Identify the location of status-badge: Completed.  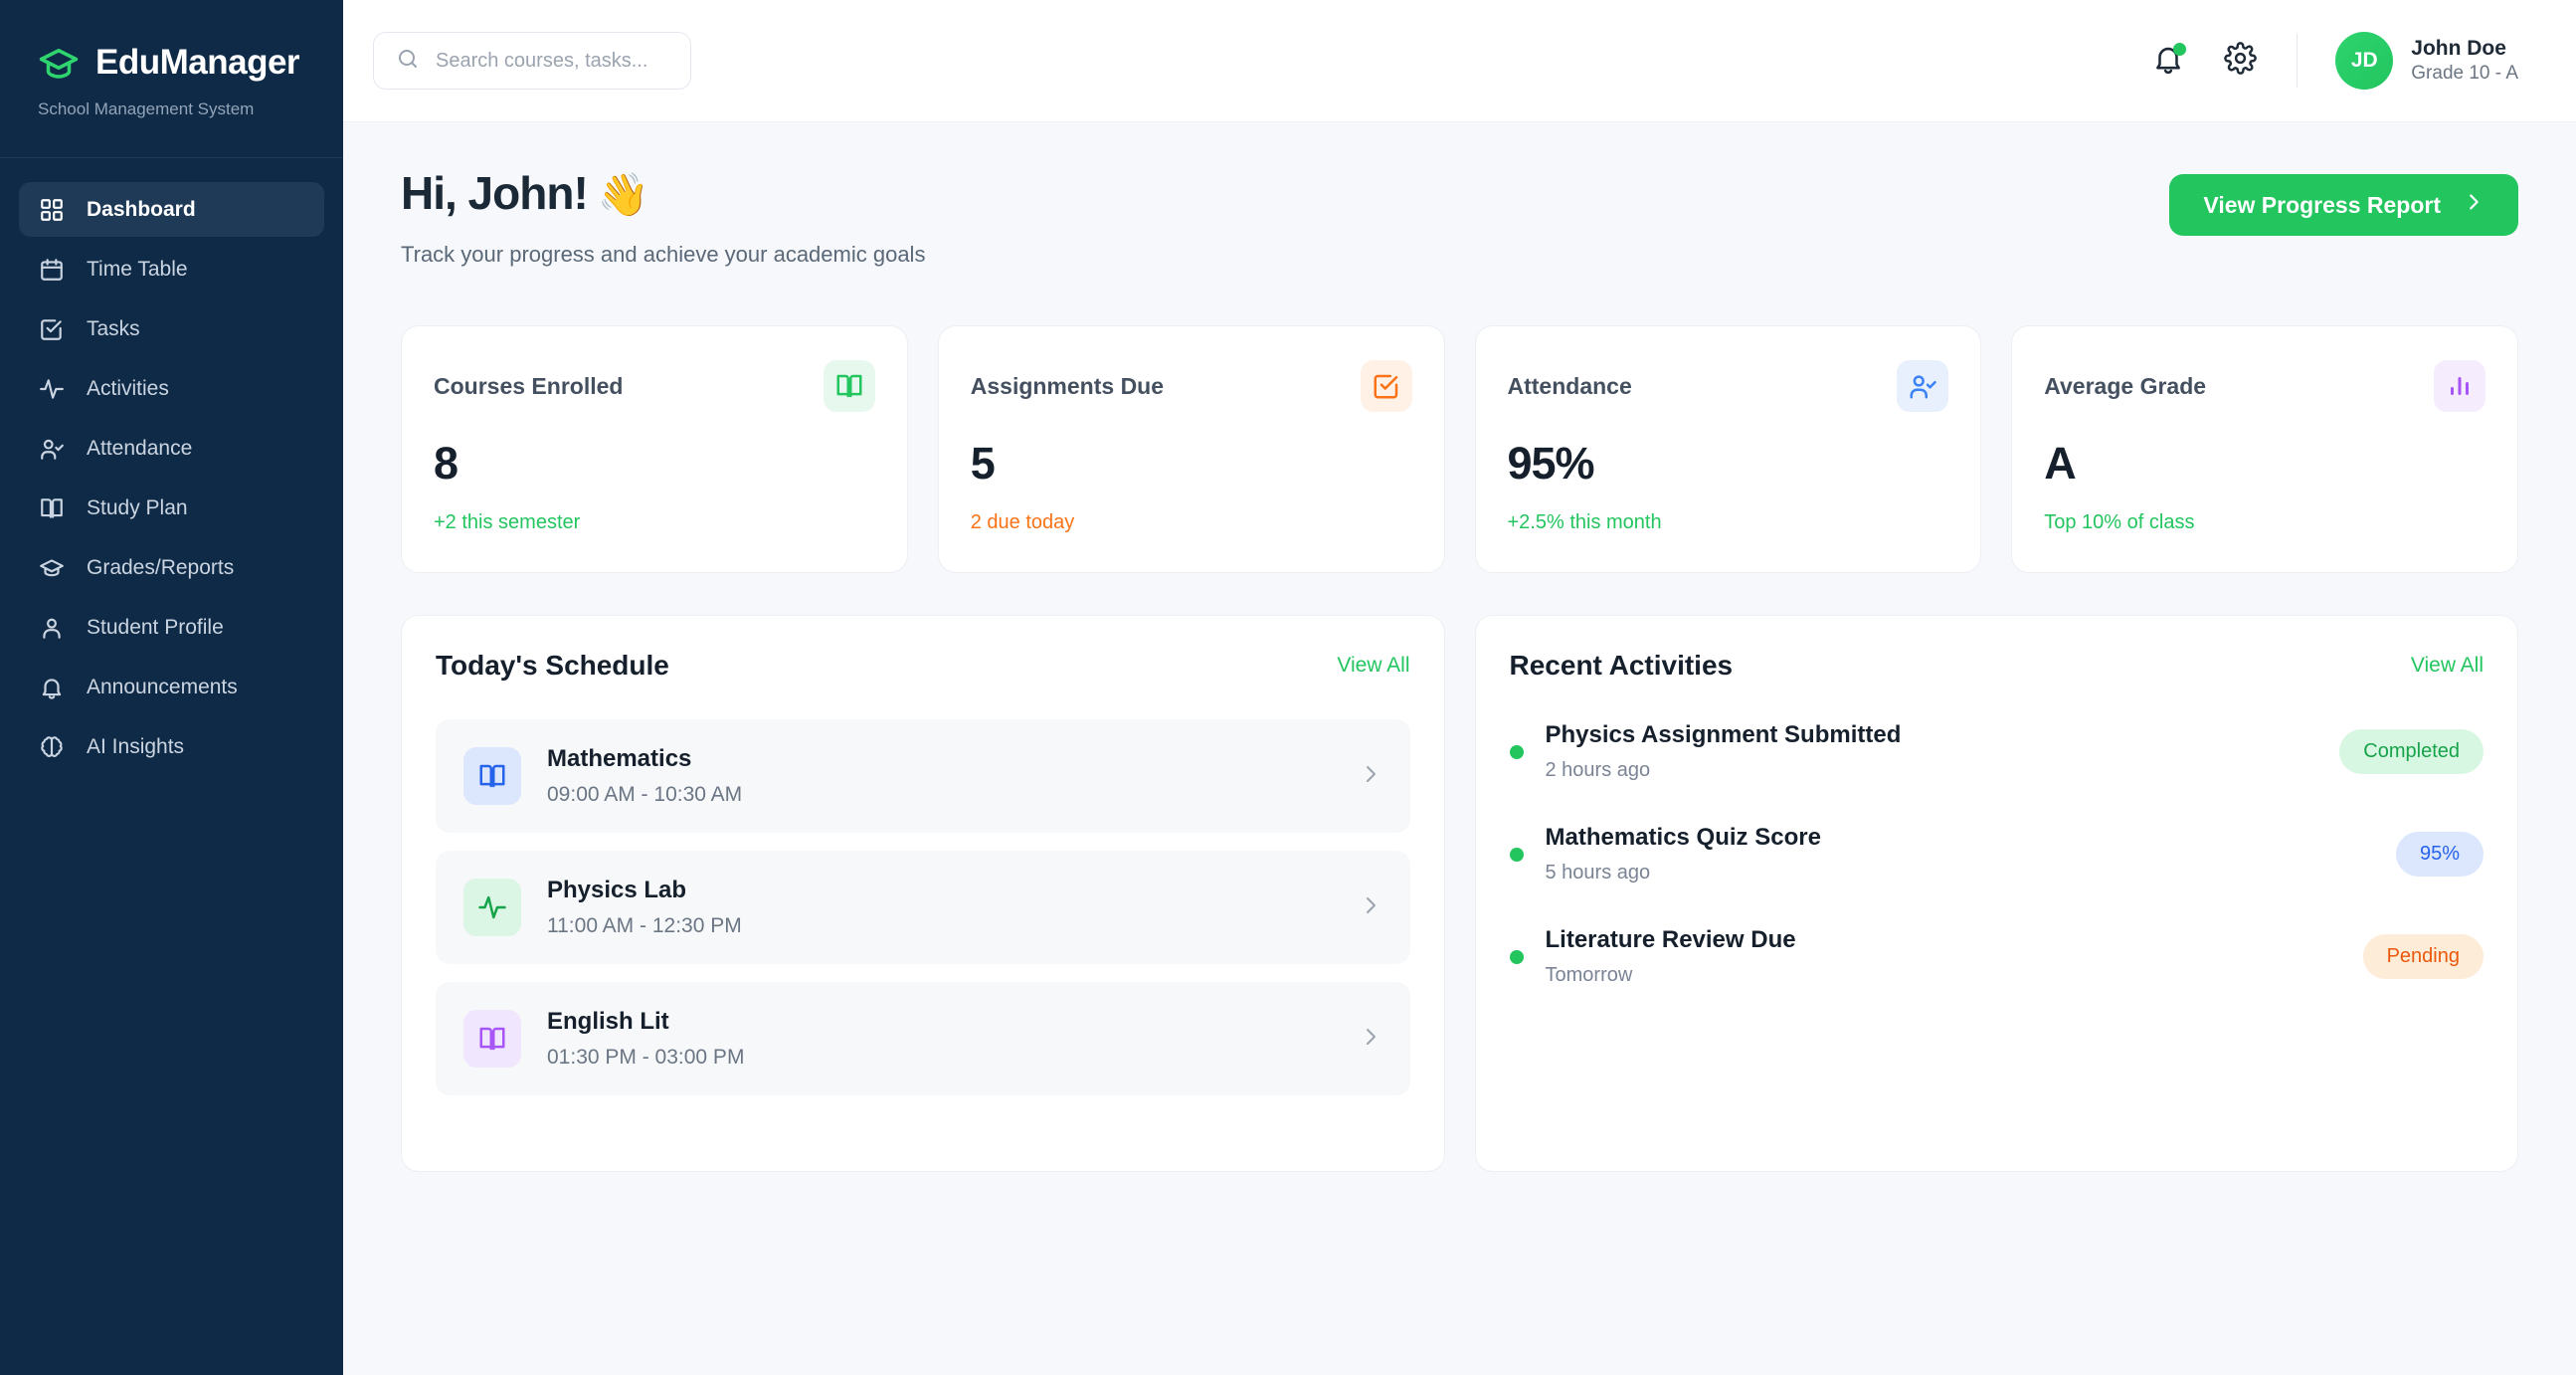
(2411, 751).